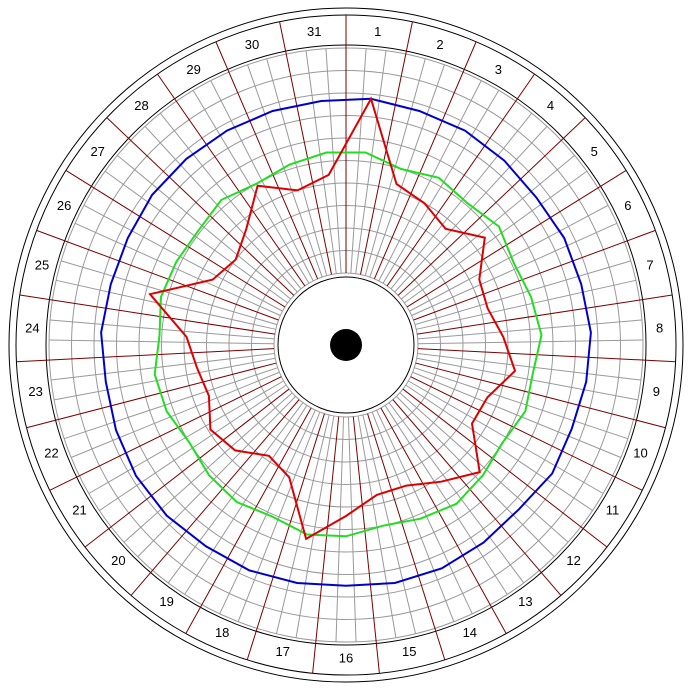 This screenshot has width=693, height=691. I want to click on day-label: 14, so click(470, 632).